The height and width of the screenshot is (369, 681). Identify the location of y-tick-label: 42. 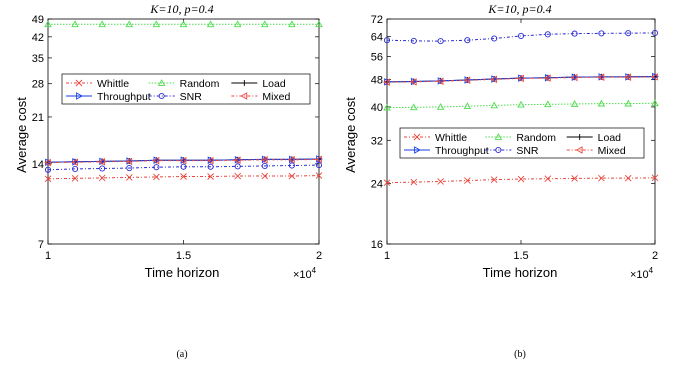
(38, 38).